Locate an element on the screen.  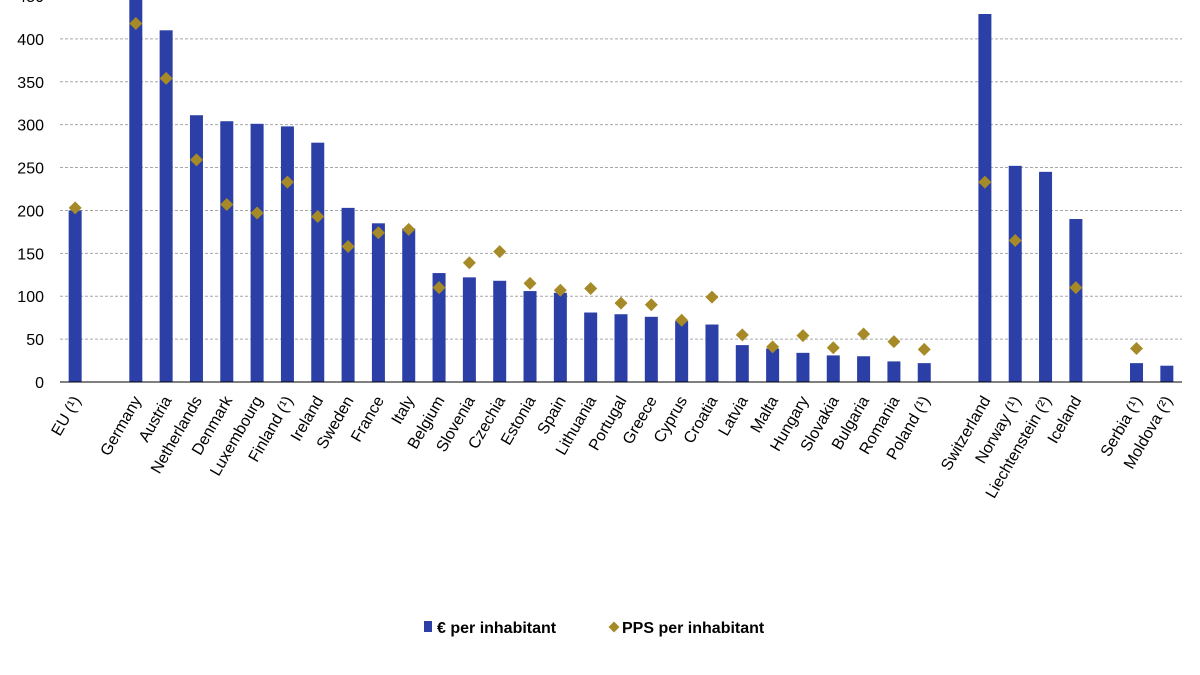
y-tick-label: 50 is located at coordinates (35, 340).